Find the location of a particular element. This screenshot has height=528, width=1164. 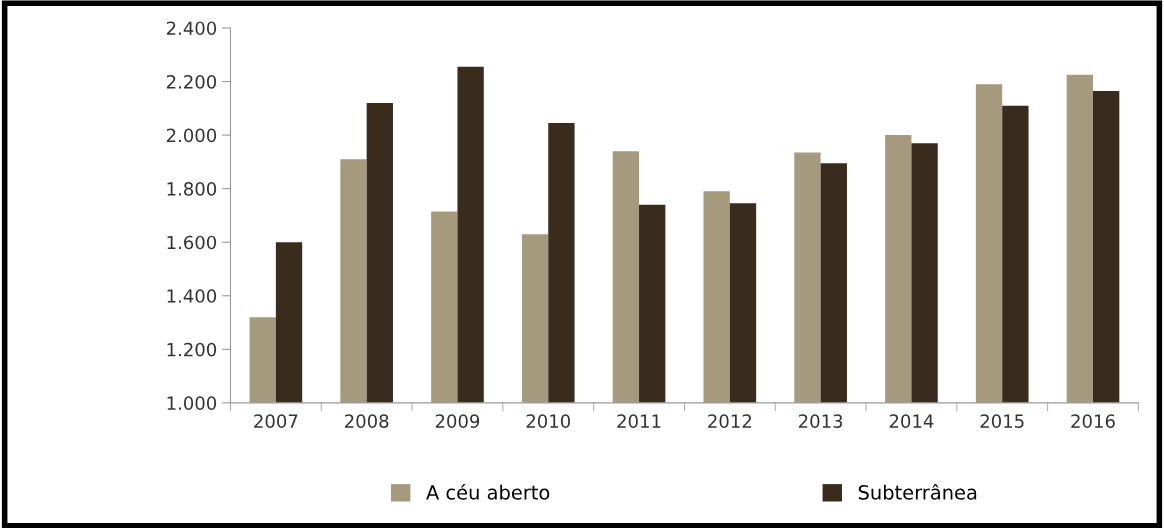

y-tick-label: 2.200 is located at coordinates (191, 82).